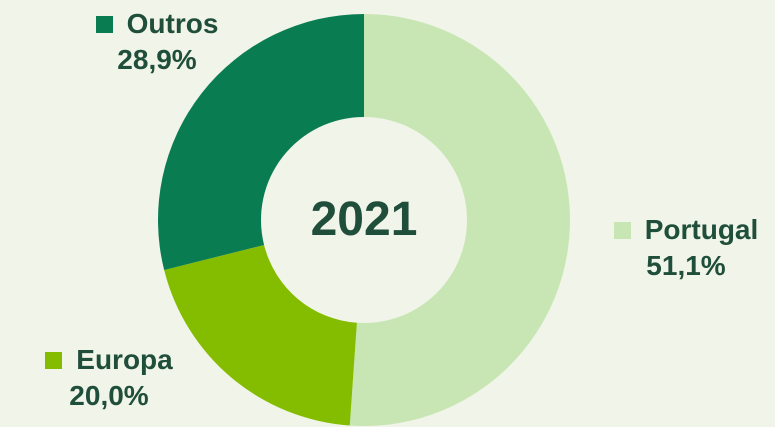  I want to click on center-label: 2021, so click(364, 219).